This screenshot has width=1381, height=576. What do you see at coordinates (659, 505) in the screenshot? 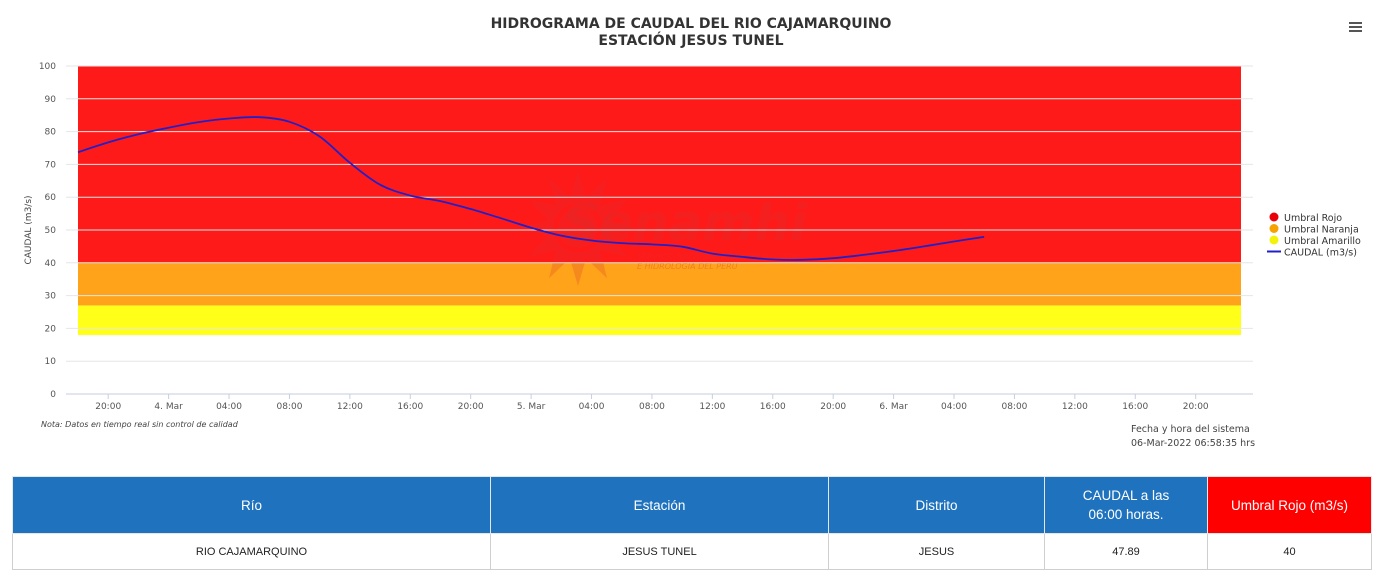
I see `header-estacion: Estación` at bounding box center [659, 505].